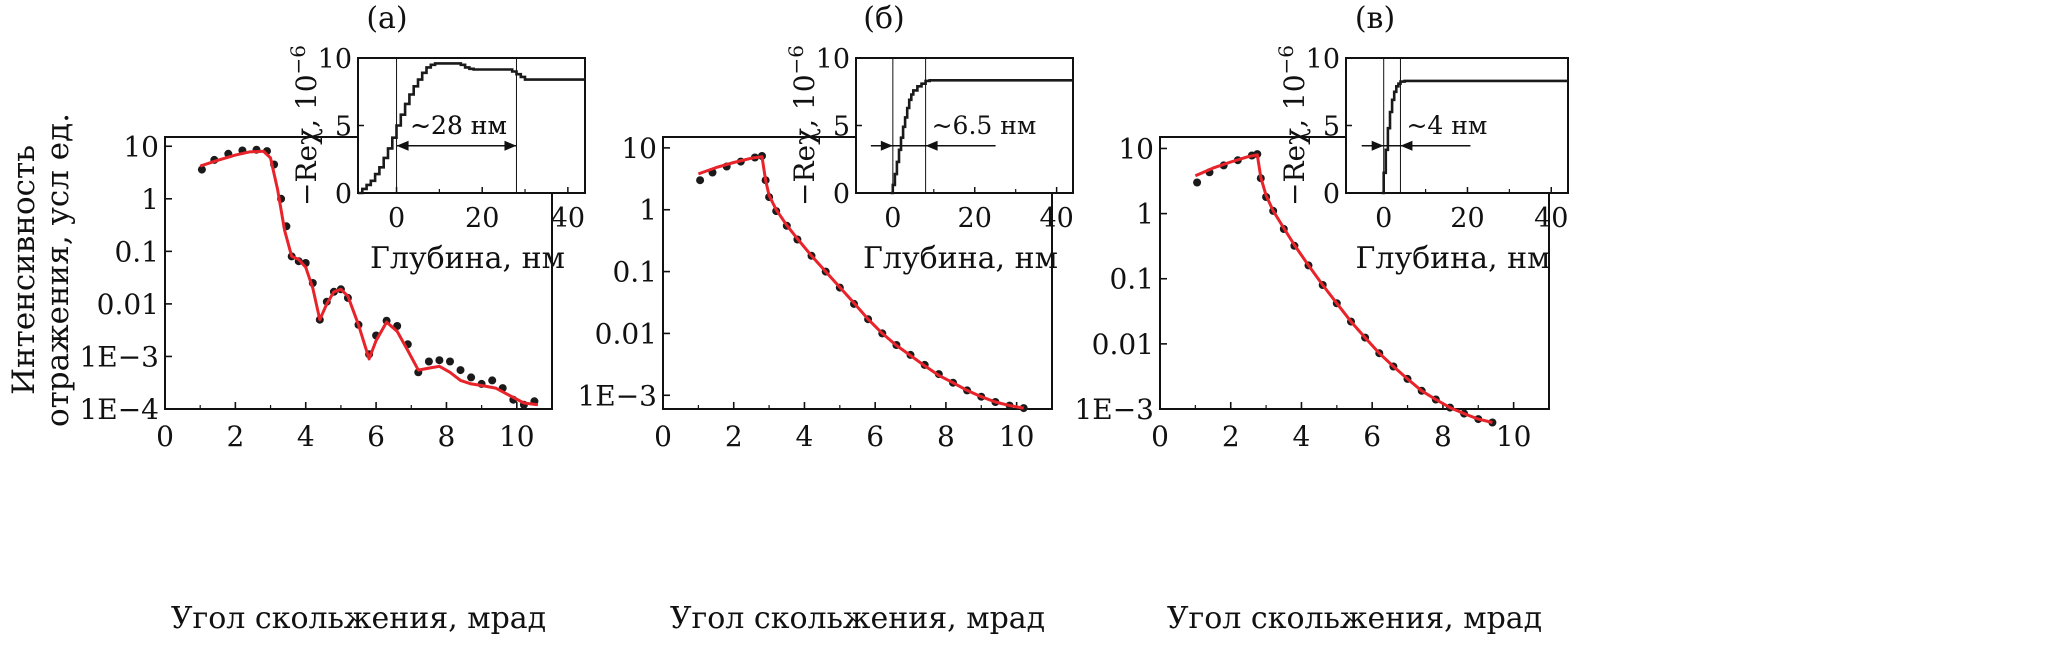 This screenshot has width=2055, height=645. I want to click on inset-annotation: ~28 нм, so click(458, 125).